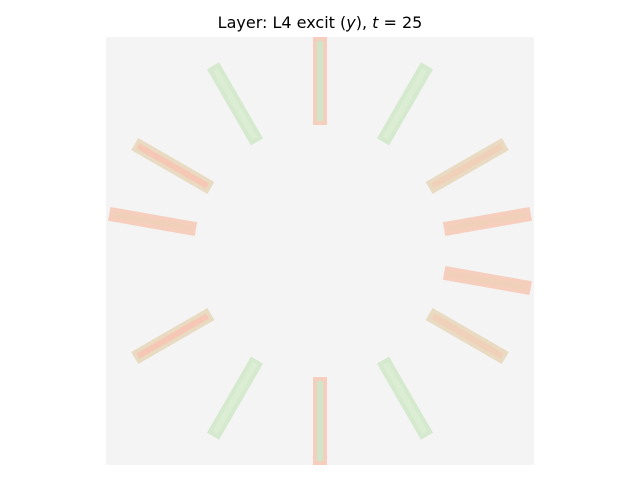 The image size is (640, 480). I want to click on figure-title: Layer: L4 excit (y), t = 25, so click(320, 23).